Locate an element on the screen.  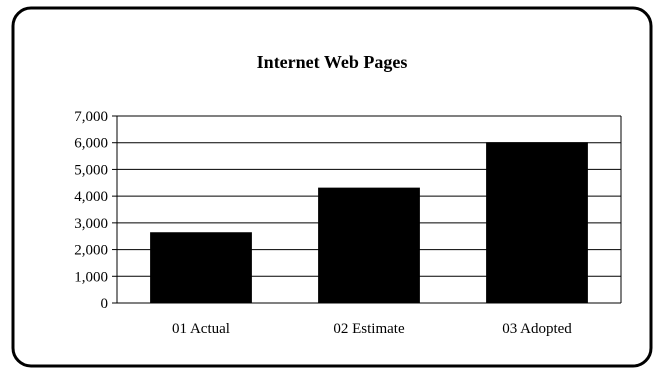
y-tick-label: 5,000 is located at coordinates (91, 170).